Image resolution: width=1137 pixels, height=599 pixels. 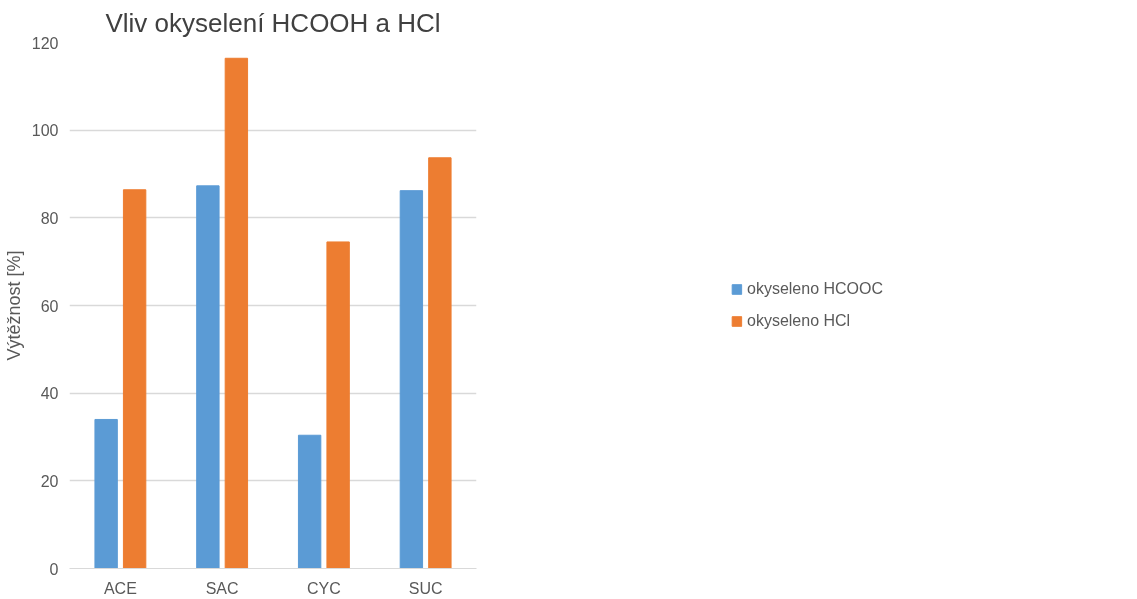 I want to click on chart-title: Vliv okyselení HCOOH a HCl, so click(x=273, y=22).